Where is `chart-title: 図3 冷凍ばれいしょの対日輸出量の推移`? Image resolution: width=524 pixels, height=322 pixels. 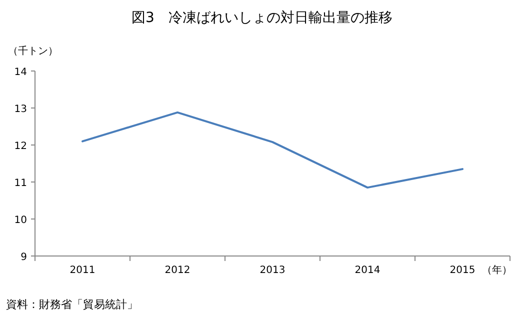 chart-title: 図3 冷凍ばれいしょの対日輸出量の推移 is located at coordinates (262, 18).